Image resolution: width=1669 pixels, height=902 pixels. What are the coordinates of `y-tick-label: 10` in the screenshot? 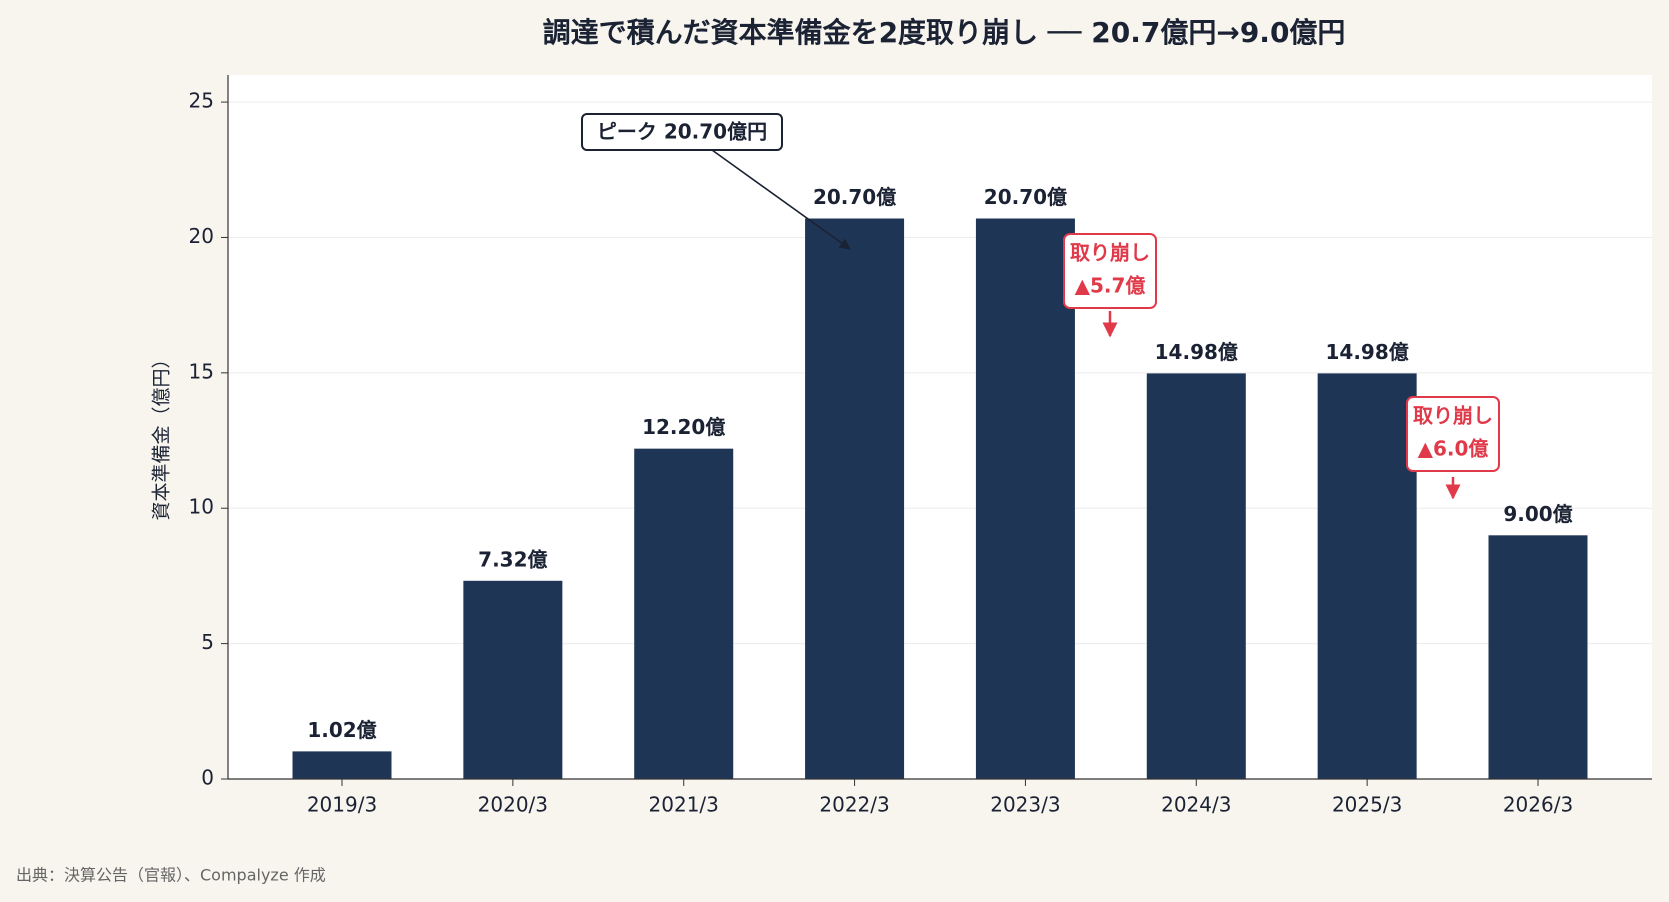 It's located at (201, 507).